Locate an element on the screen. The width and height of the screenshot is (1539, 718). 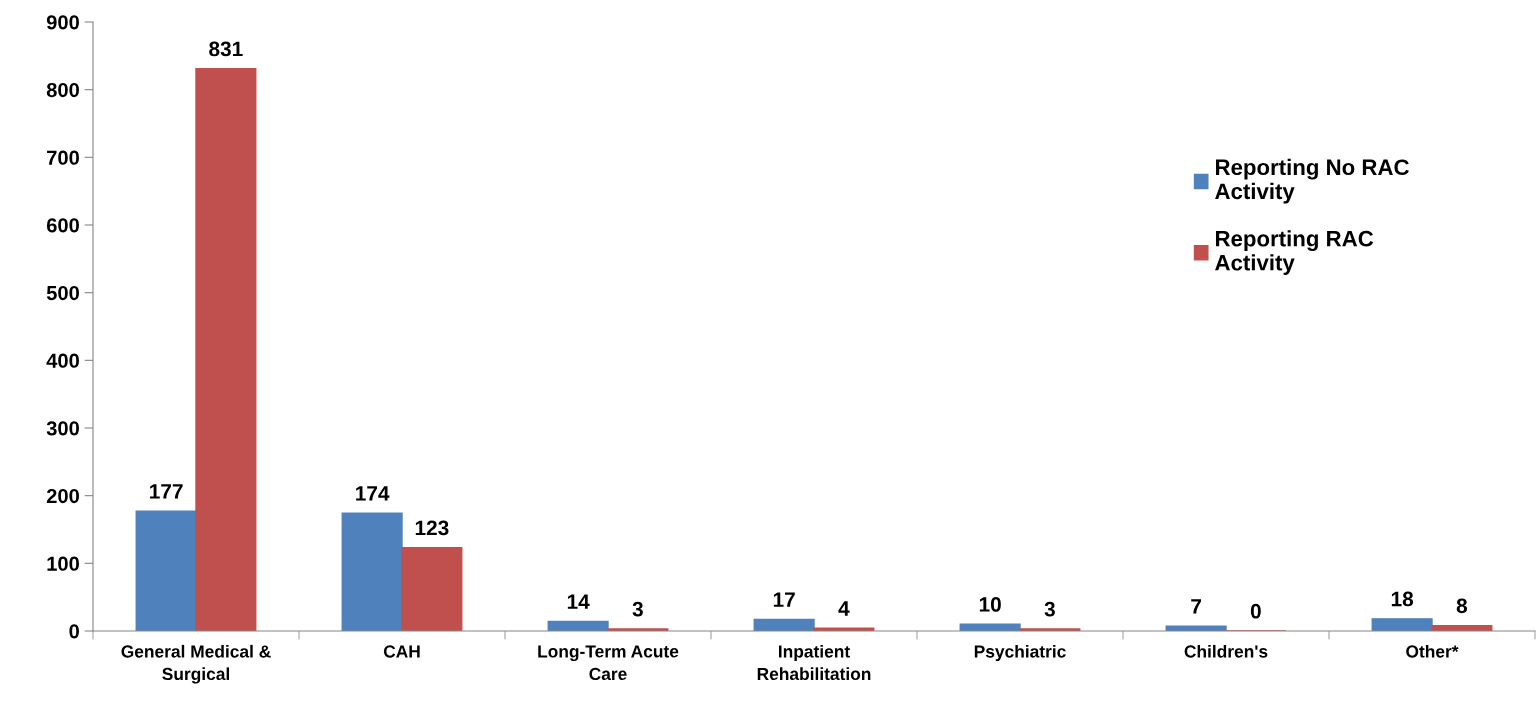
data-label: 4 is located at coordinates (844, 608).